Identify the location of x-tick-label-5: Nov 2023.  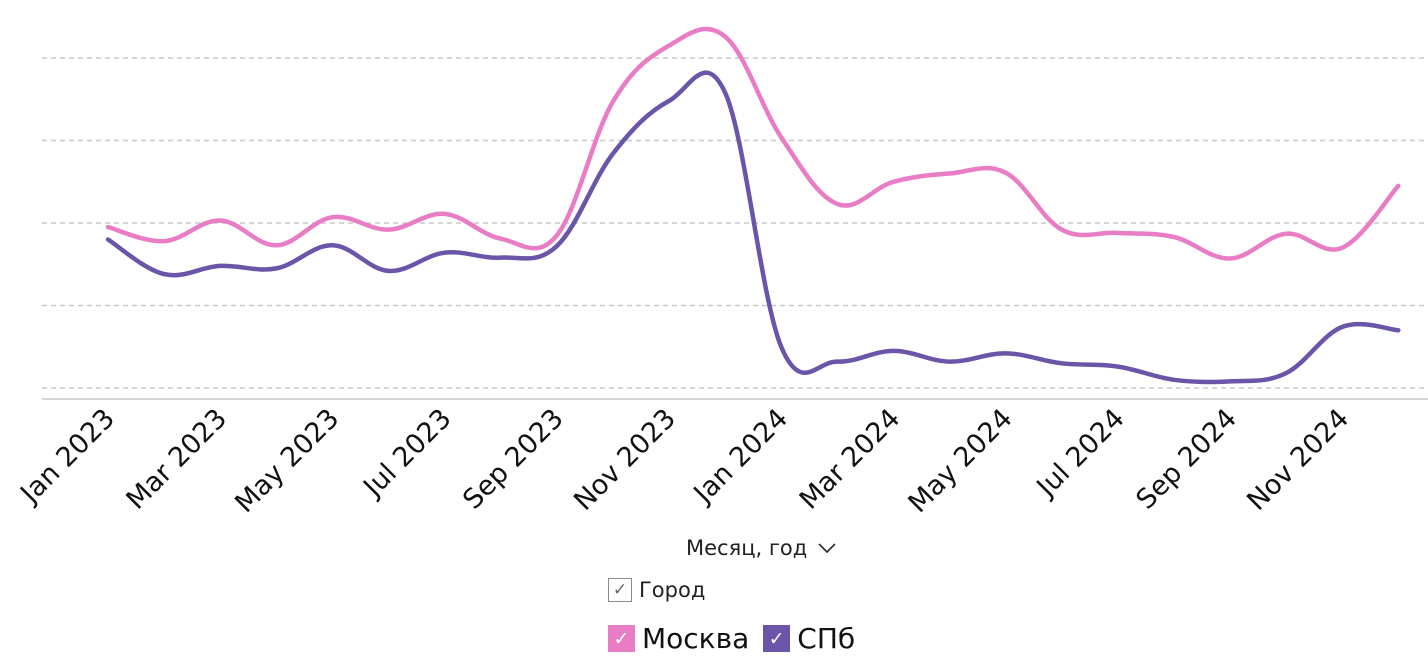
(625, 460).